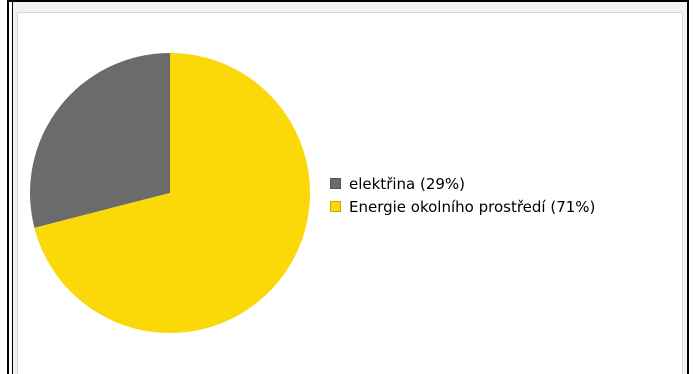 The height and width of the screenshot is (374, 693). I want to click on right-gutter, so click(685, 188).